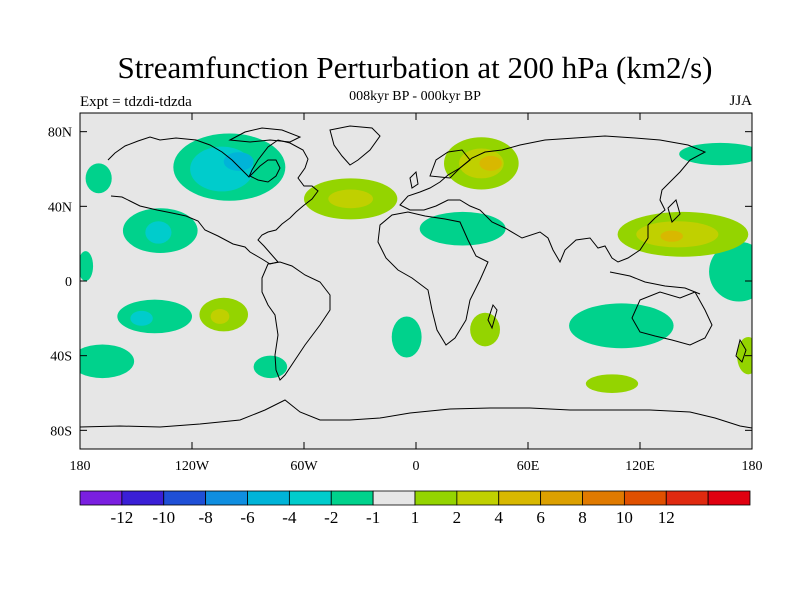 Image resolution: width=800 pixels, height=600 pixels. Describe the element at coordinates (60, 207) in the screenshot. I see `lat-tick-label-1: 40N` at that location.